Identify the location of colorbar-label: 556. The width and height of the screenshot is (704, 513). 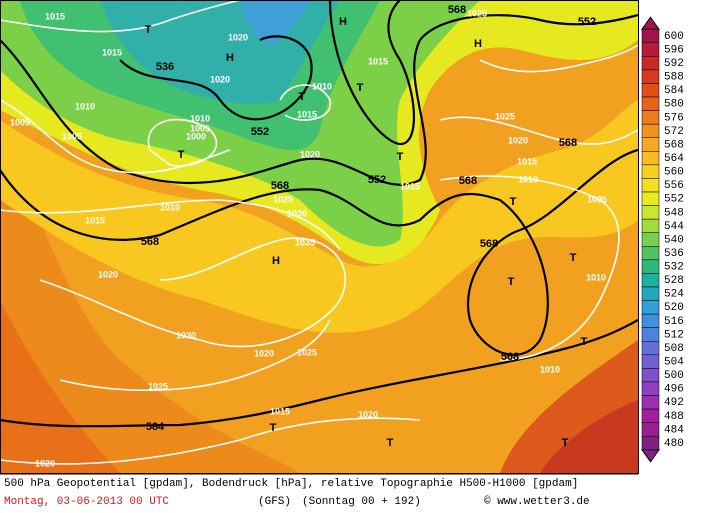
(674, 186).